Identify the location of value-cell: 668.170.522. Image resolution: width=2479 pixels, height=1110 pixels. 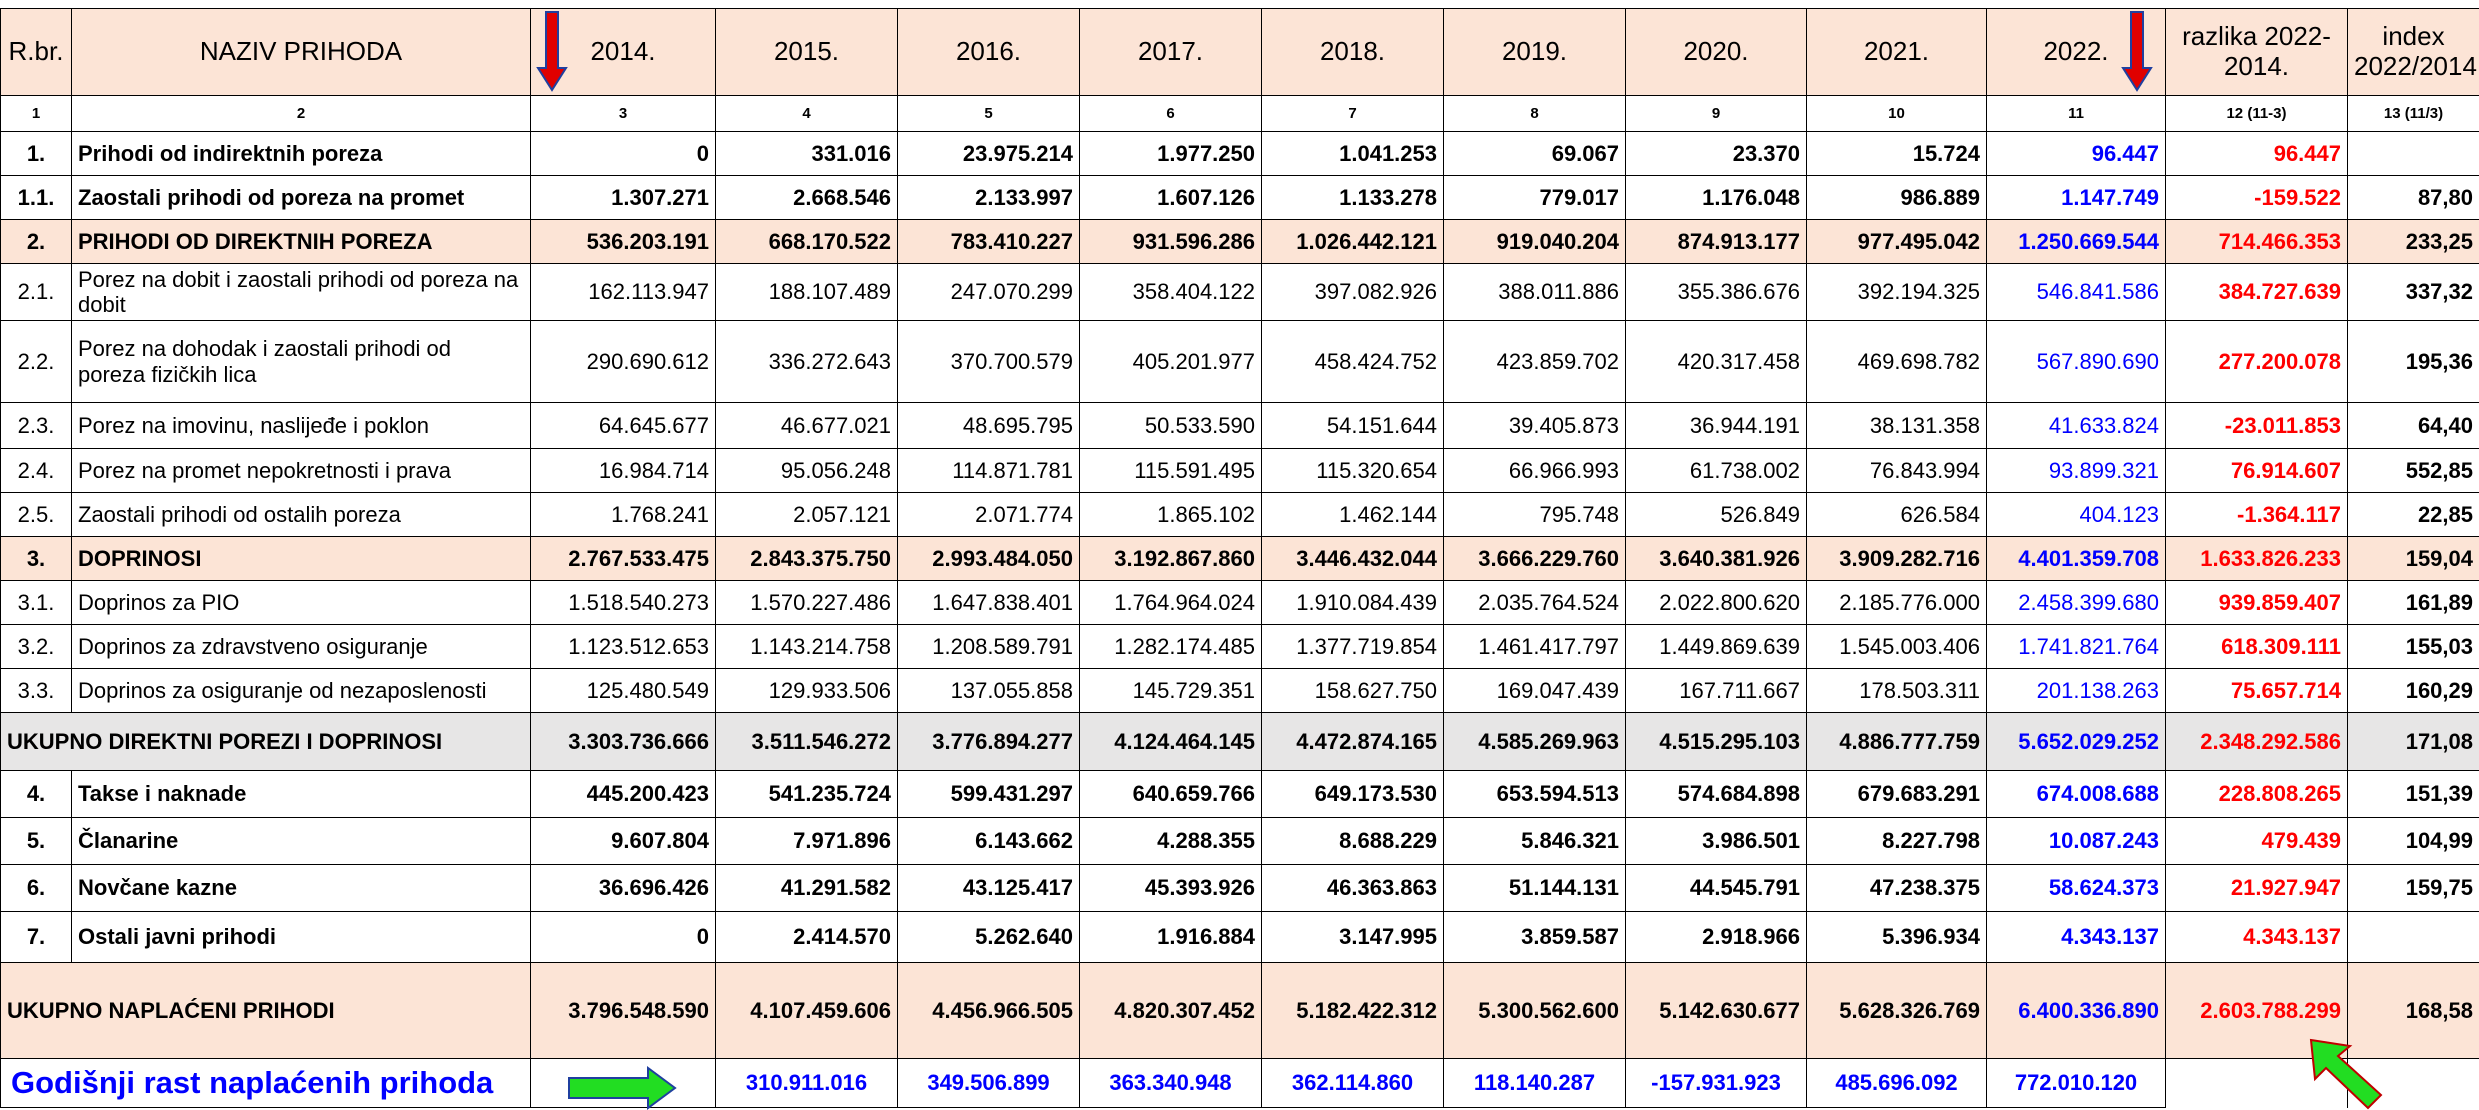
(806, 241).